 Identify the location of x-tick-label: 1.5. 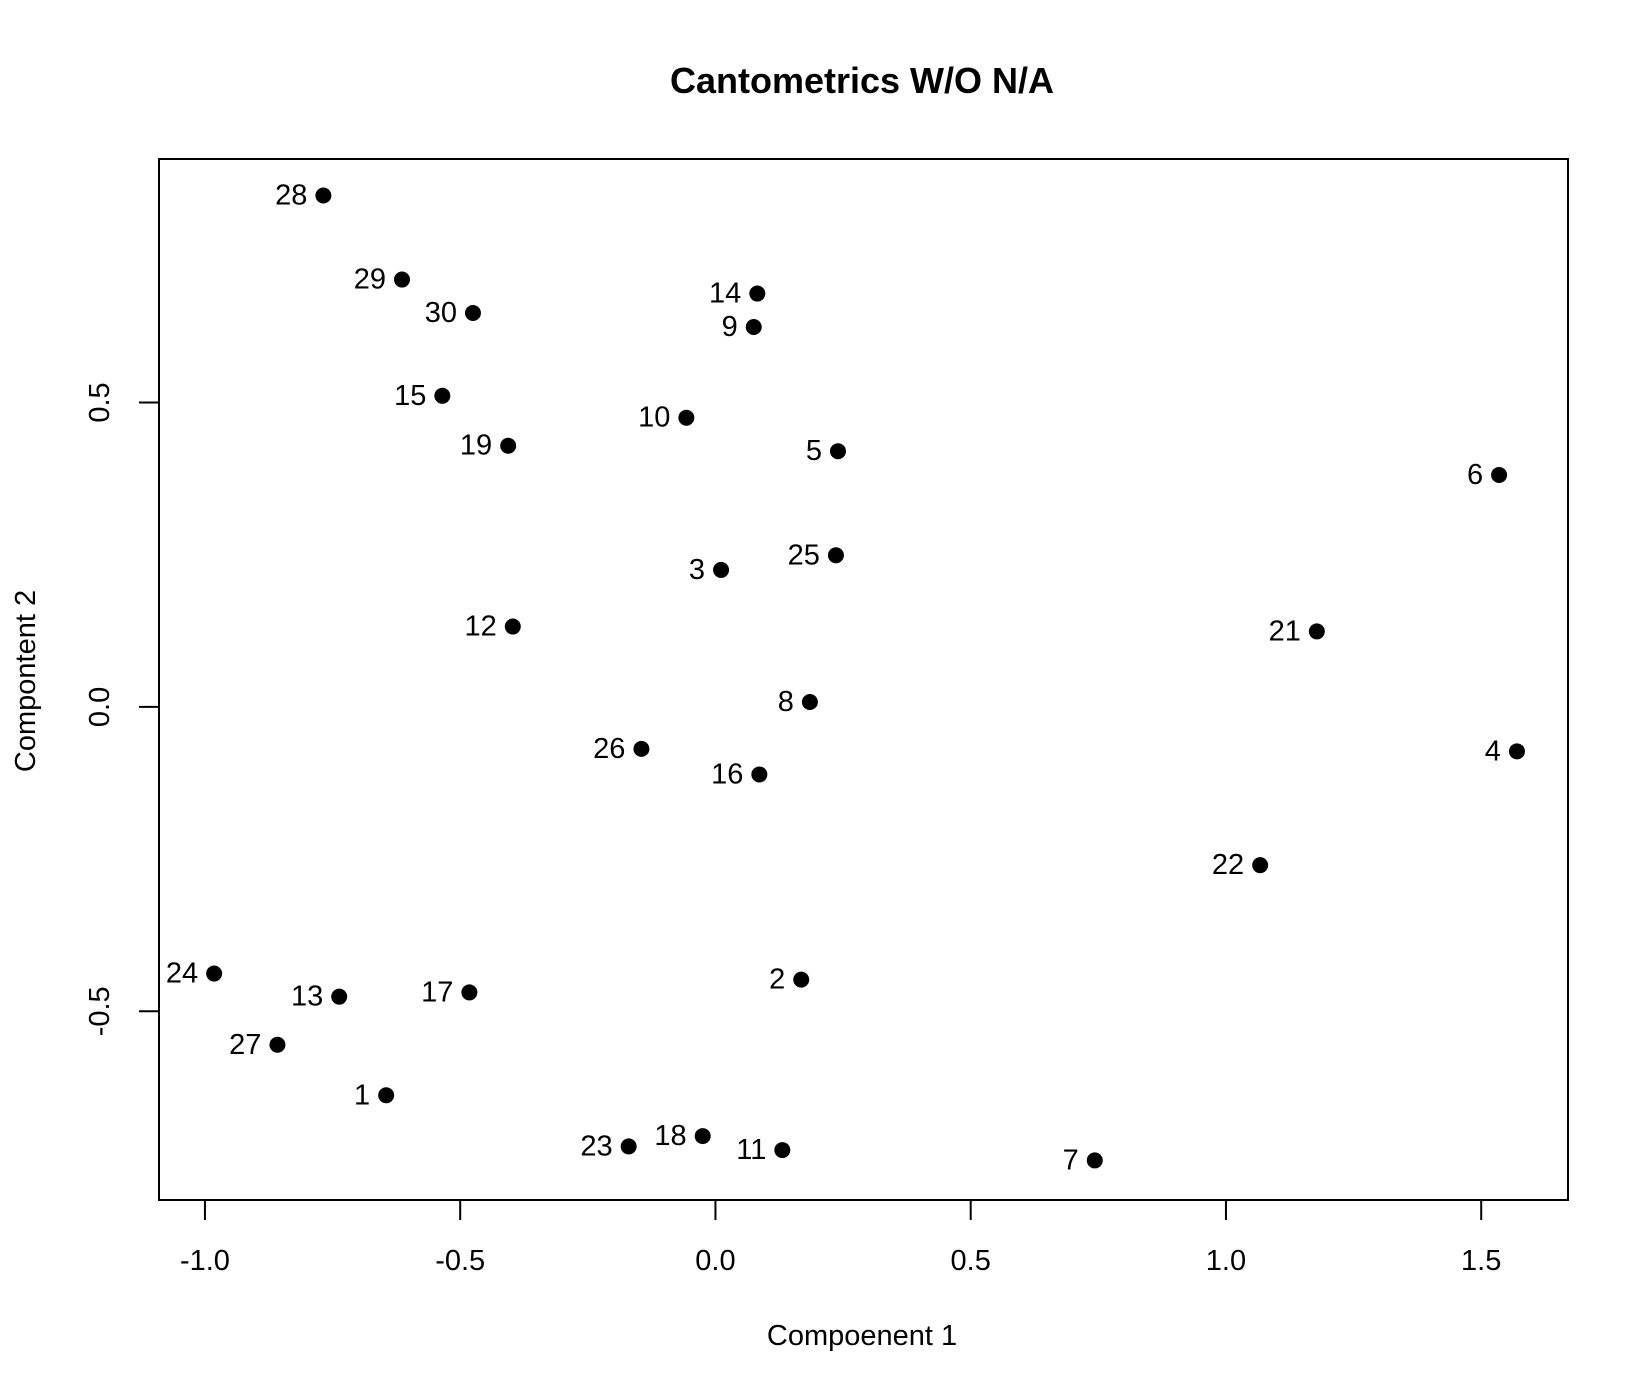
(1481, 1261).